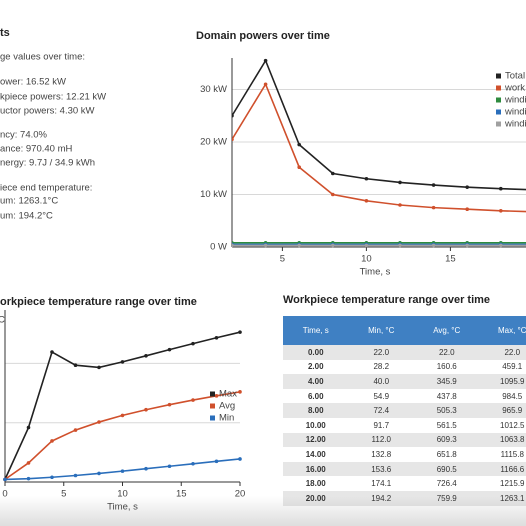 The image size is (526, 526). What do you see at coordinates (5, 33) in the screenshot?
I see `results-title: ts` at bounding box center [5, 33].